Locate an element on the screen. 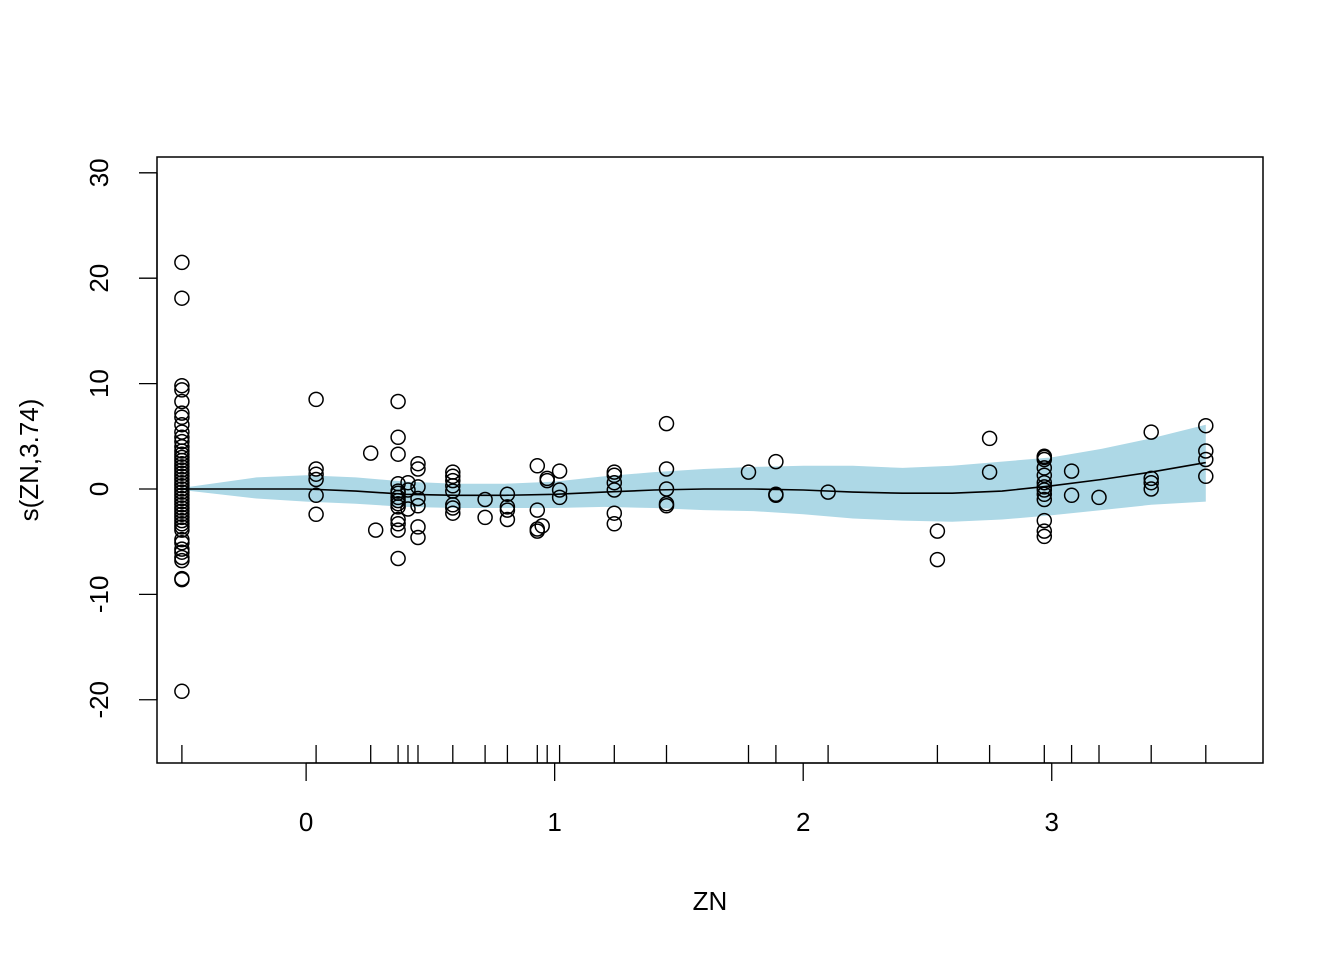  x-axis: 0 1 2 3 is located at coordinates (679, 799).